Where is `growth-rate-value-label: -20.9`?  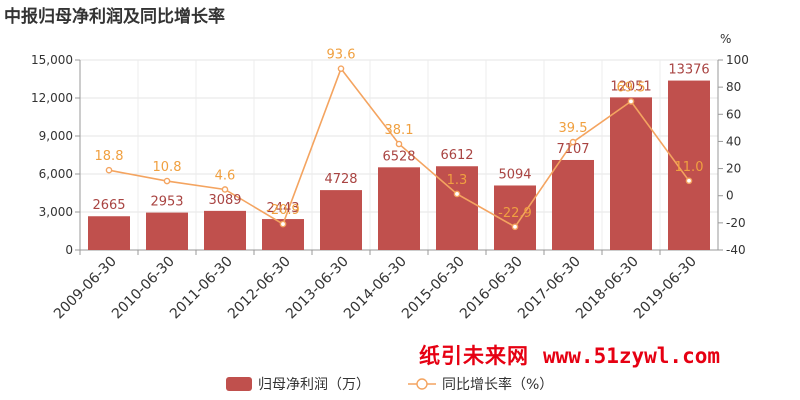
growth-rate-value-label: -20.9 is located at coordinates (283, 210).